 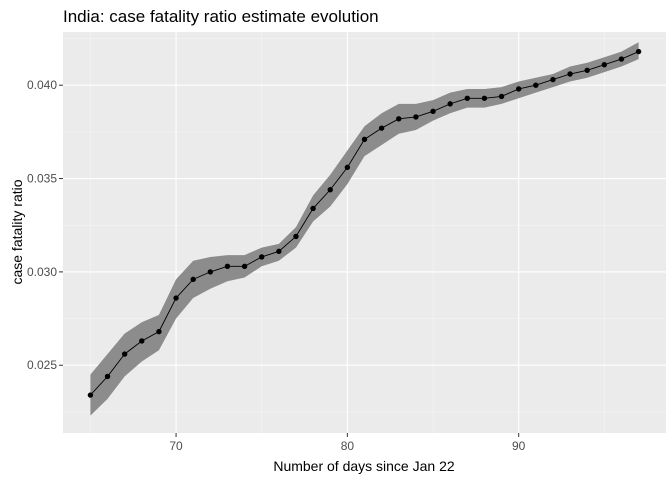 I want to click on x-tick-label: 90, so click(x=519, y=446).